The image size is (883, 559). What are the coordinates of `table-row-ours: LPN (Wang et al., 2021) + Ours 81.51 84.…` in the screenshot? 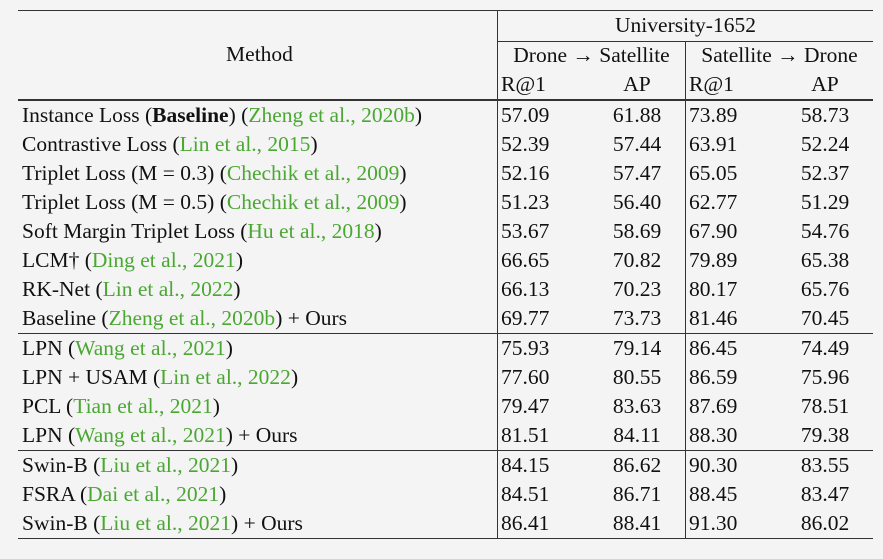 It's located at (445, 436).